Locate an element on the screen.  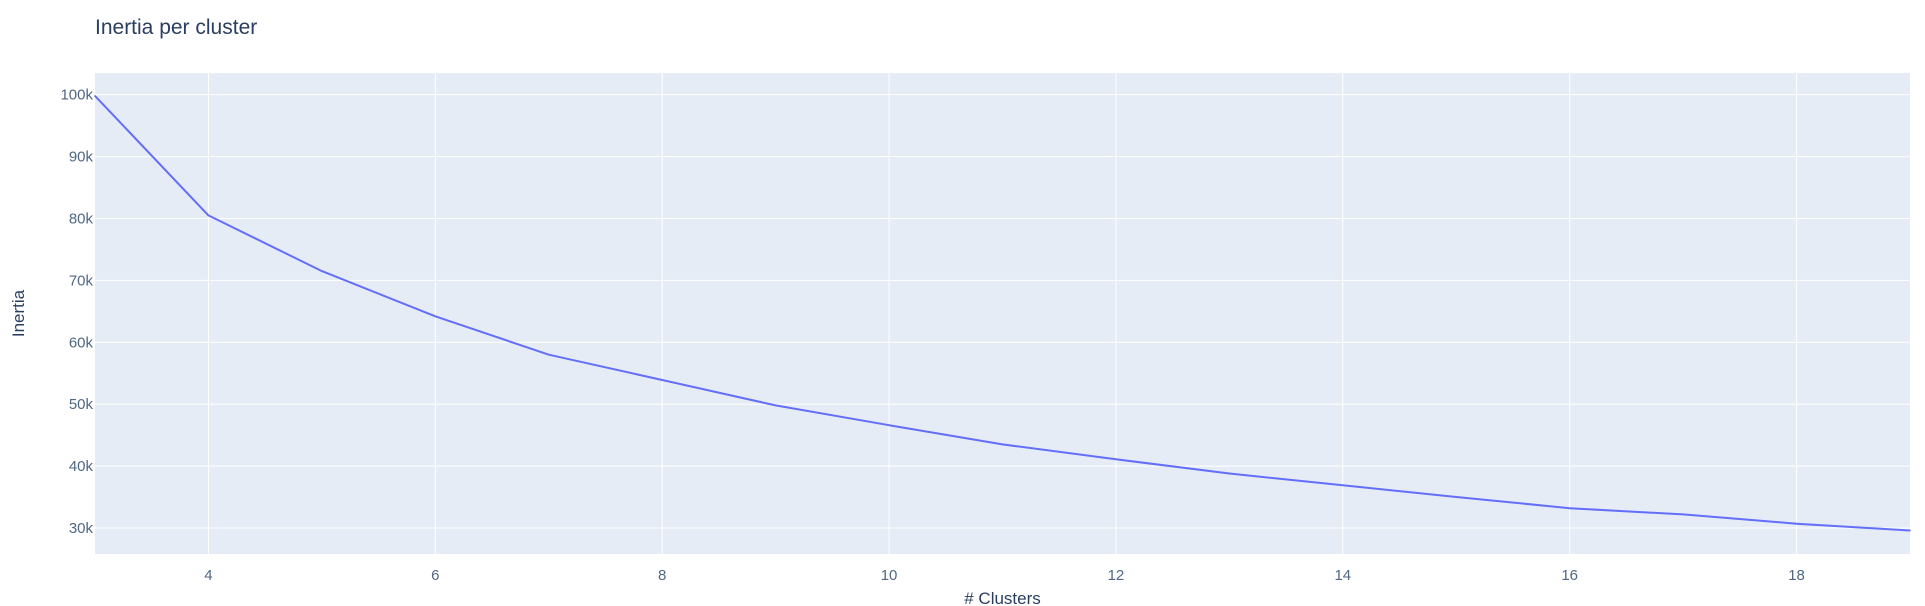
y-tick-label: 100k is located at coordinates (76, 95).